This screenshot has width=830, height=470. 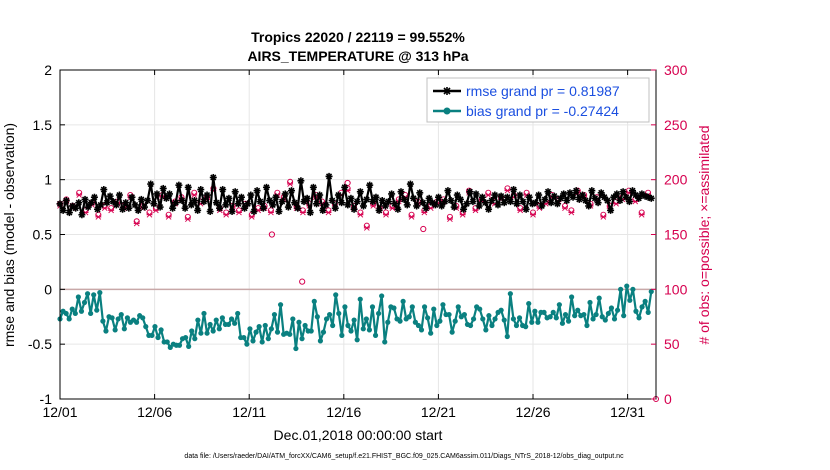 What do you see at coordinates (343, 412) in the screenshot?
I see `x-tick-label-3: 12/16` at bounding box center [343, 412].